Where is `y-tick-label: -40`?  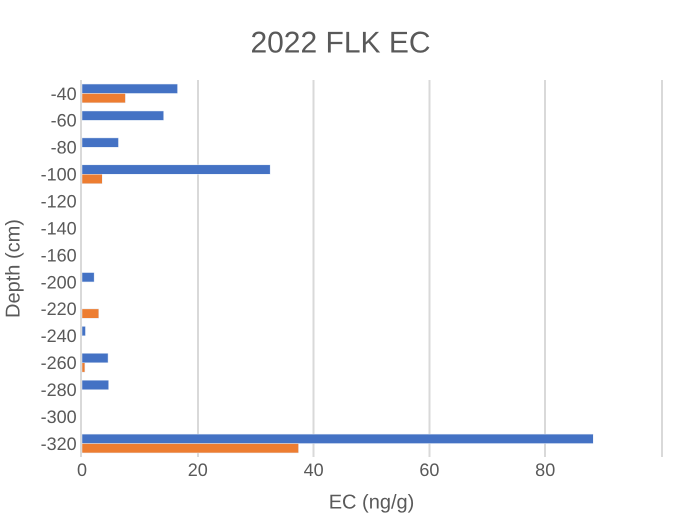 y-tick-label: -40 is located at coordinates (63, 94).